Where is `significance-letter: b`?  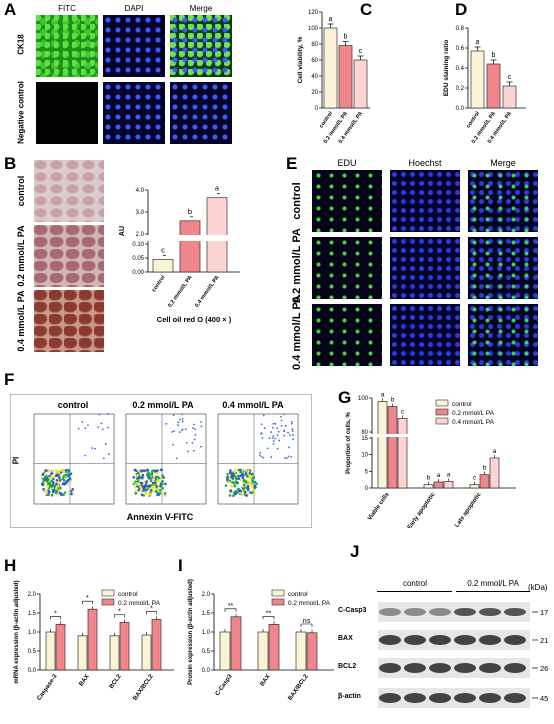 significance-letter: b is located at coordinates (393, 400).